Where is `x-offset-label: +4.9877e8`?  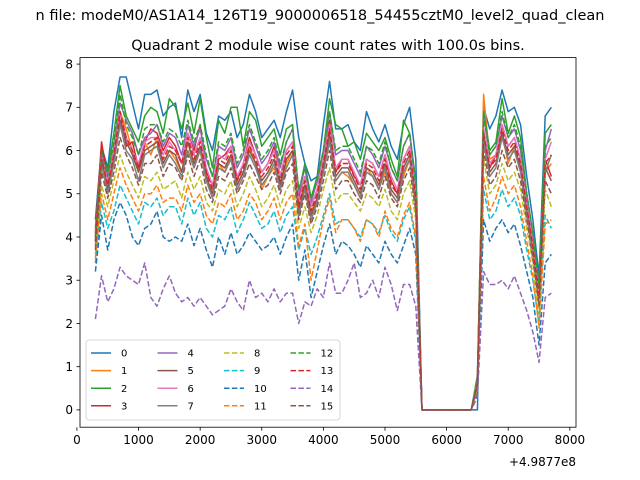
x-offset-label: +4.9877e8 is located at coordinates (542, 462).